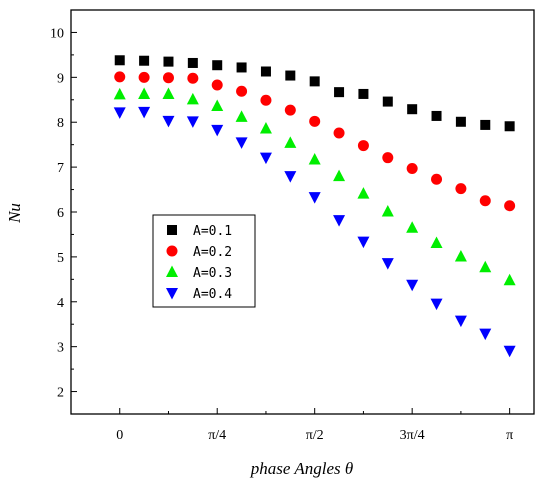  What do you see at coordinates (315, 435) in the screenshot?
I see `x-tick-label: π/2` at bounding box center [315, 435].